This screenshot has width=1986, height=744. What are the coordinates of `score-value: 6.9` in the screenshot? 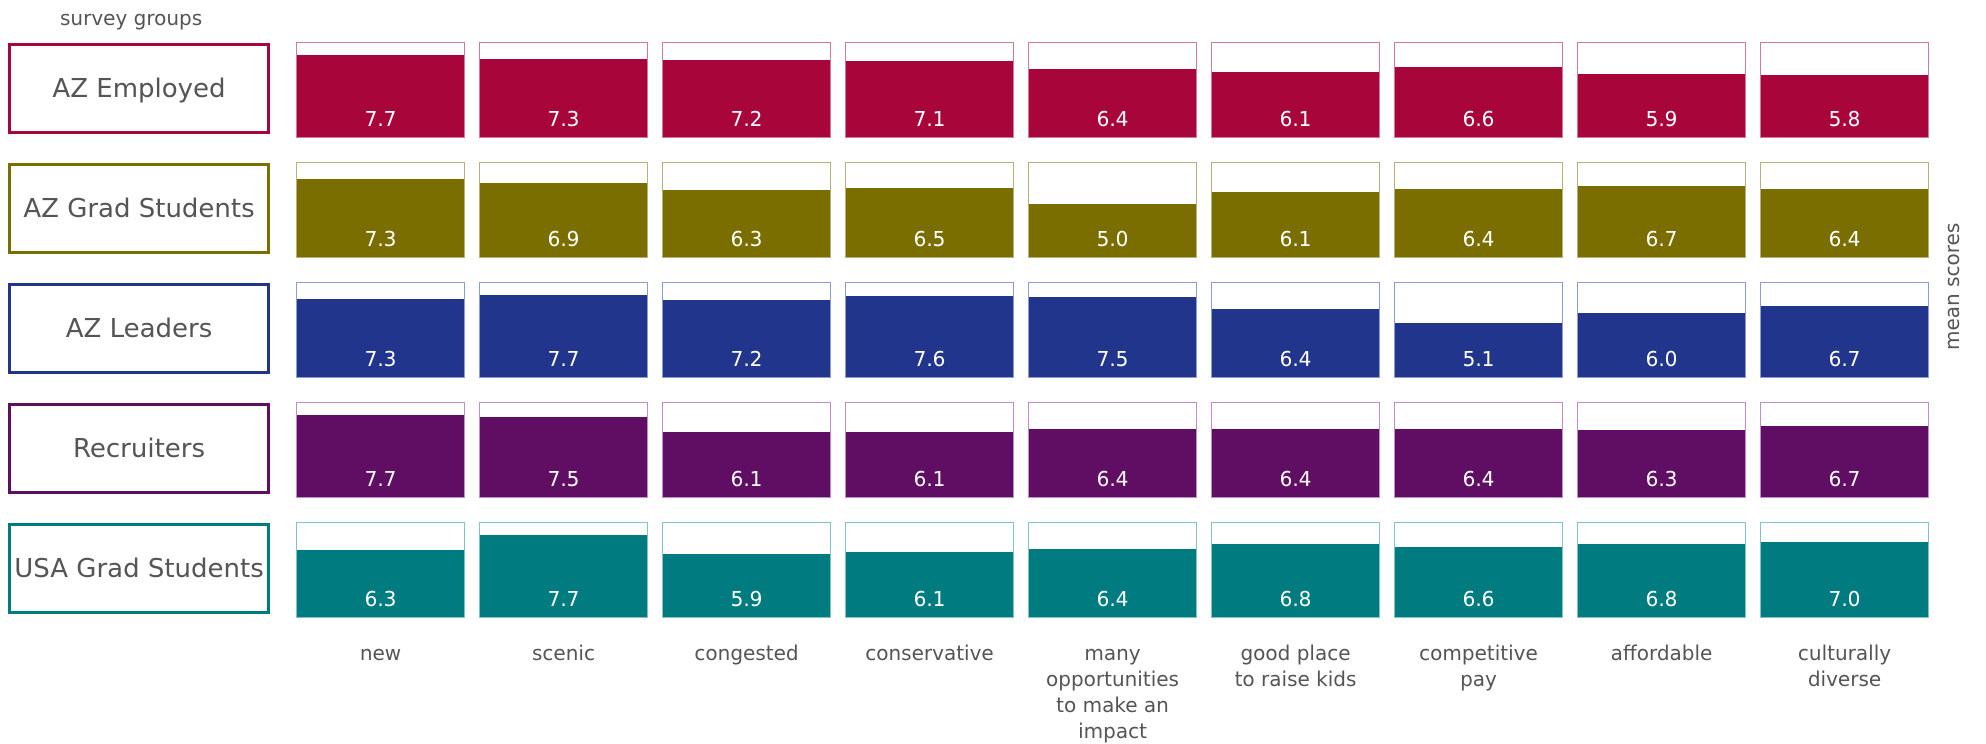 It's located at (563, 239).